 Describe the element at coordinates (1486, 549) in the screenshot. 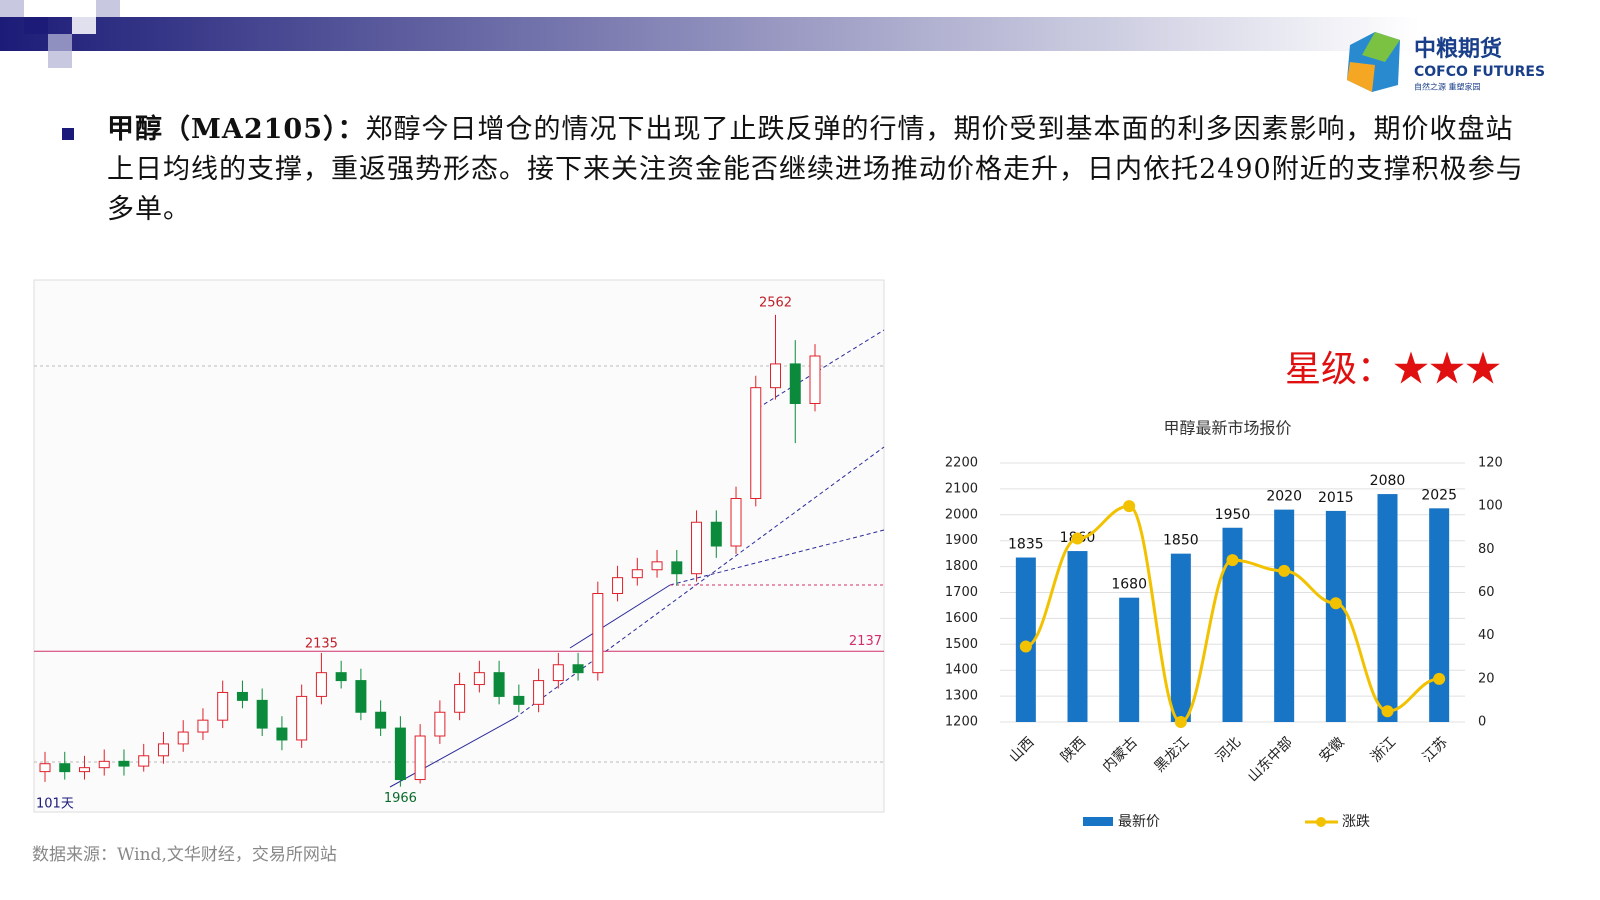

I see `y2-tick-label: 80` at that location.